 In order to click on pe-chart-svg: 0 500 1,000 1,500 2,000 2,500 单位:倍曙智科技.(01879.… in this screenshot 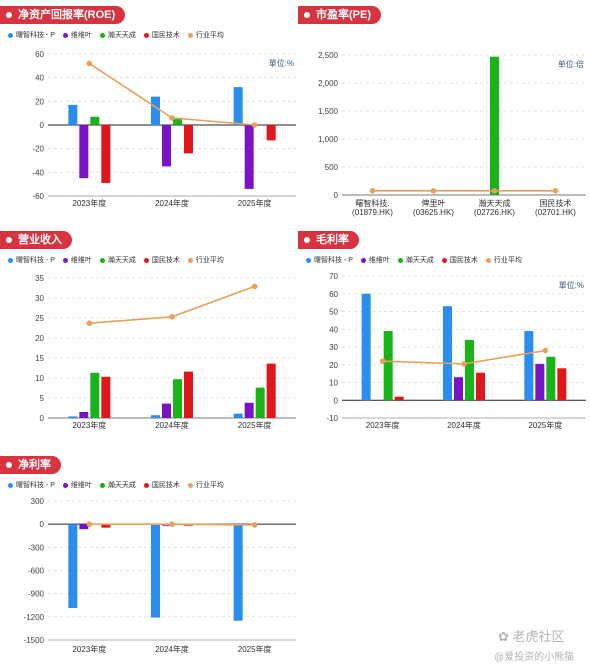, I will do `click(452, 134)`.